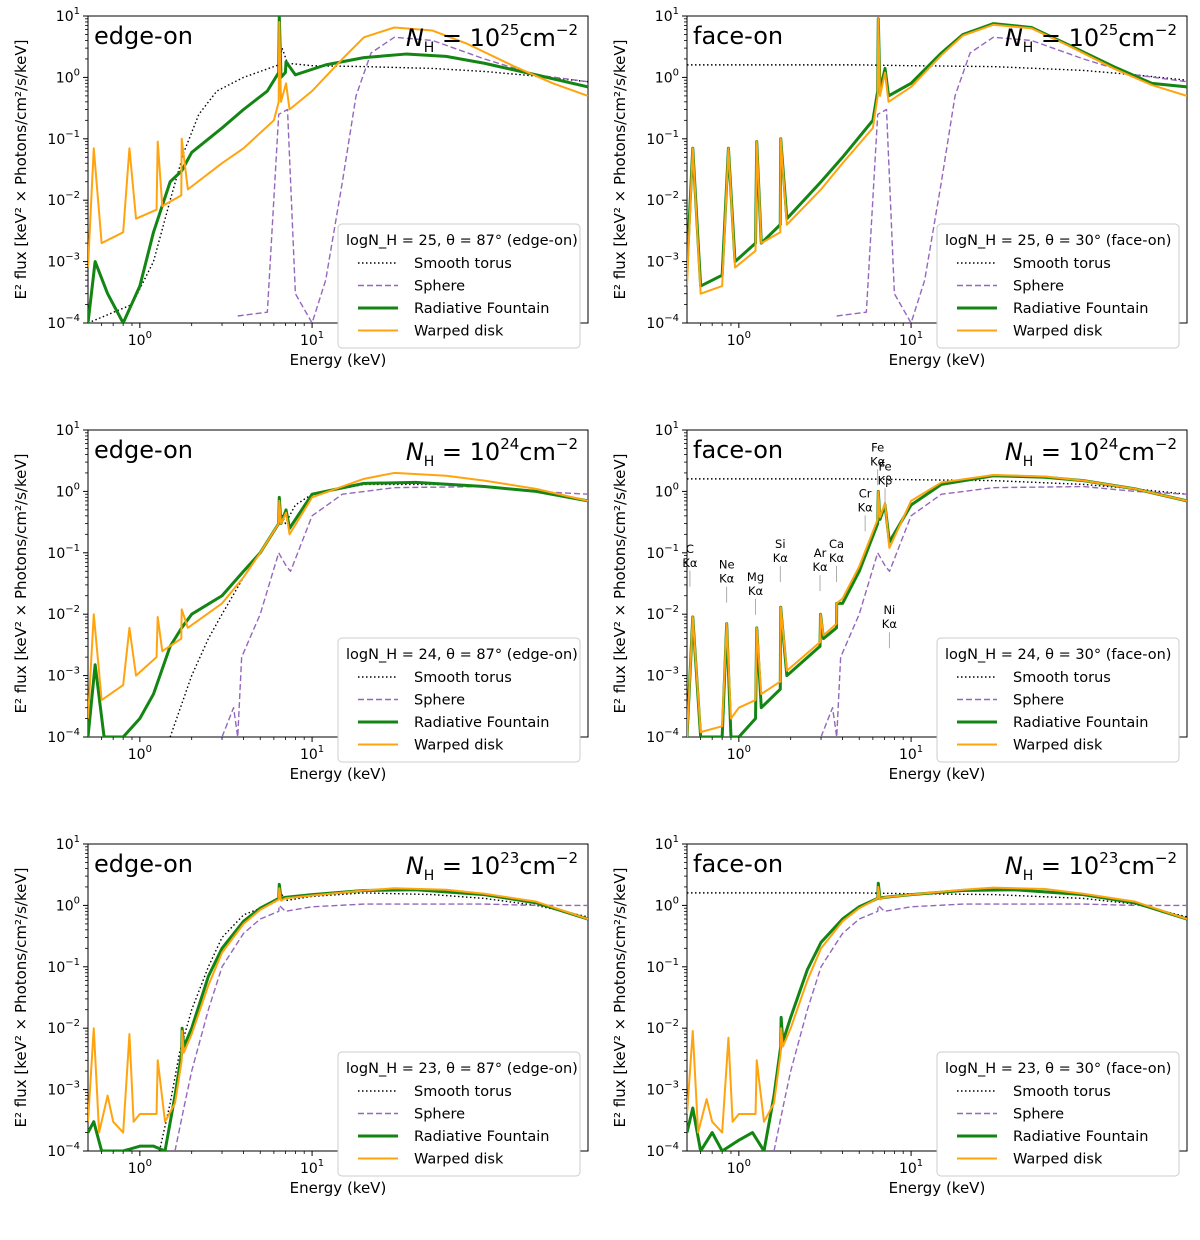 Image resolution: width=1200 pixels, height=1240 pixels. I want to click on line-label-element: Ar, so click(820, 553).